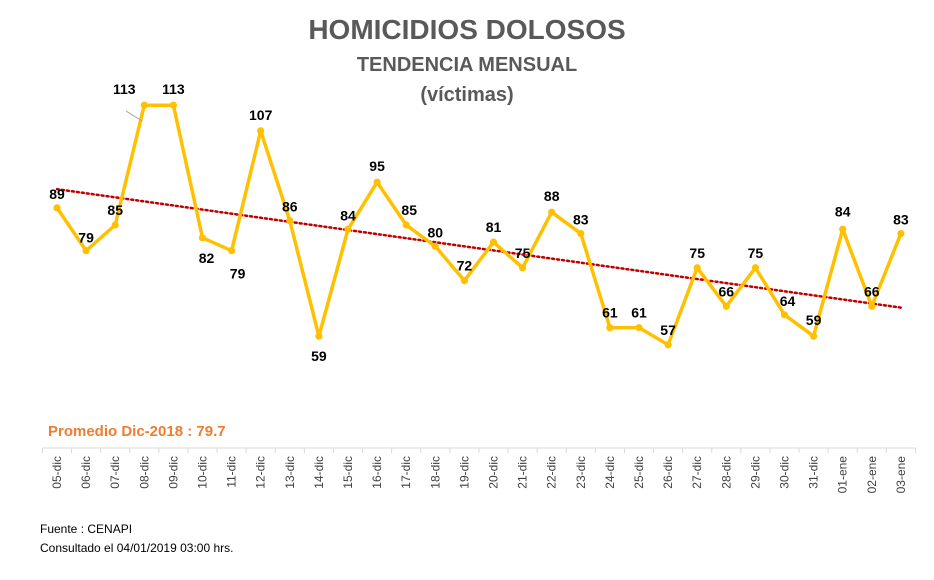 This screenshot has height=580, width=934. What do you see at coordinates (261, 472) in the screenshot?
I see `x-tick-label: 12-dic` at bounding box center [261, 472].